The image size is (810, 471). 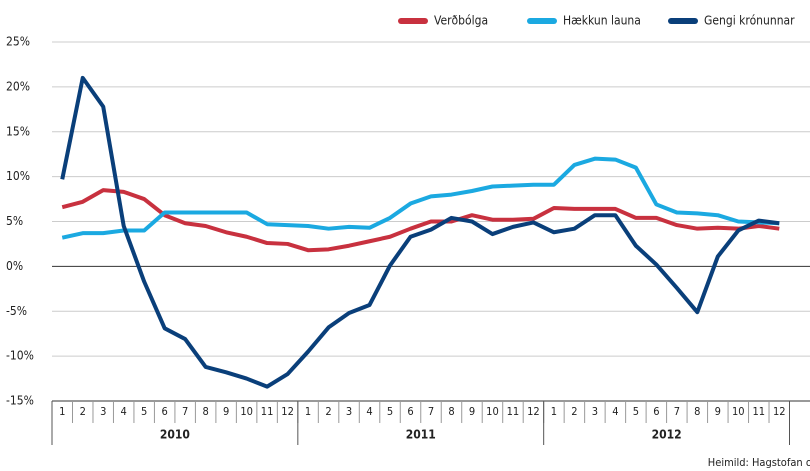 What do you see at coordinates (18, 131) in the screenshot?
I see `y-tick-label: 15%` at bounding box center [18, 131].